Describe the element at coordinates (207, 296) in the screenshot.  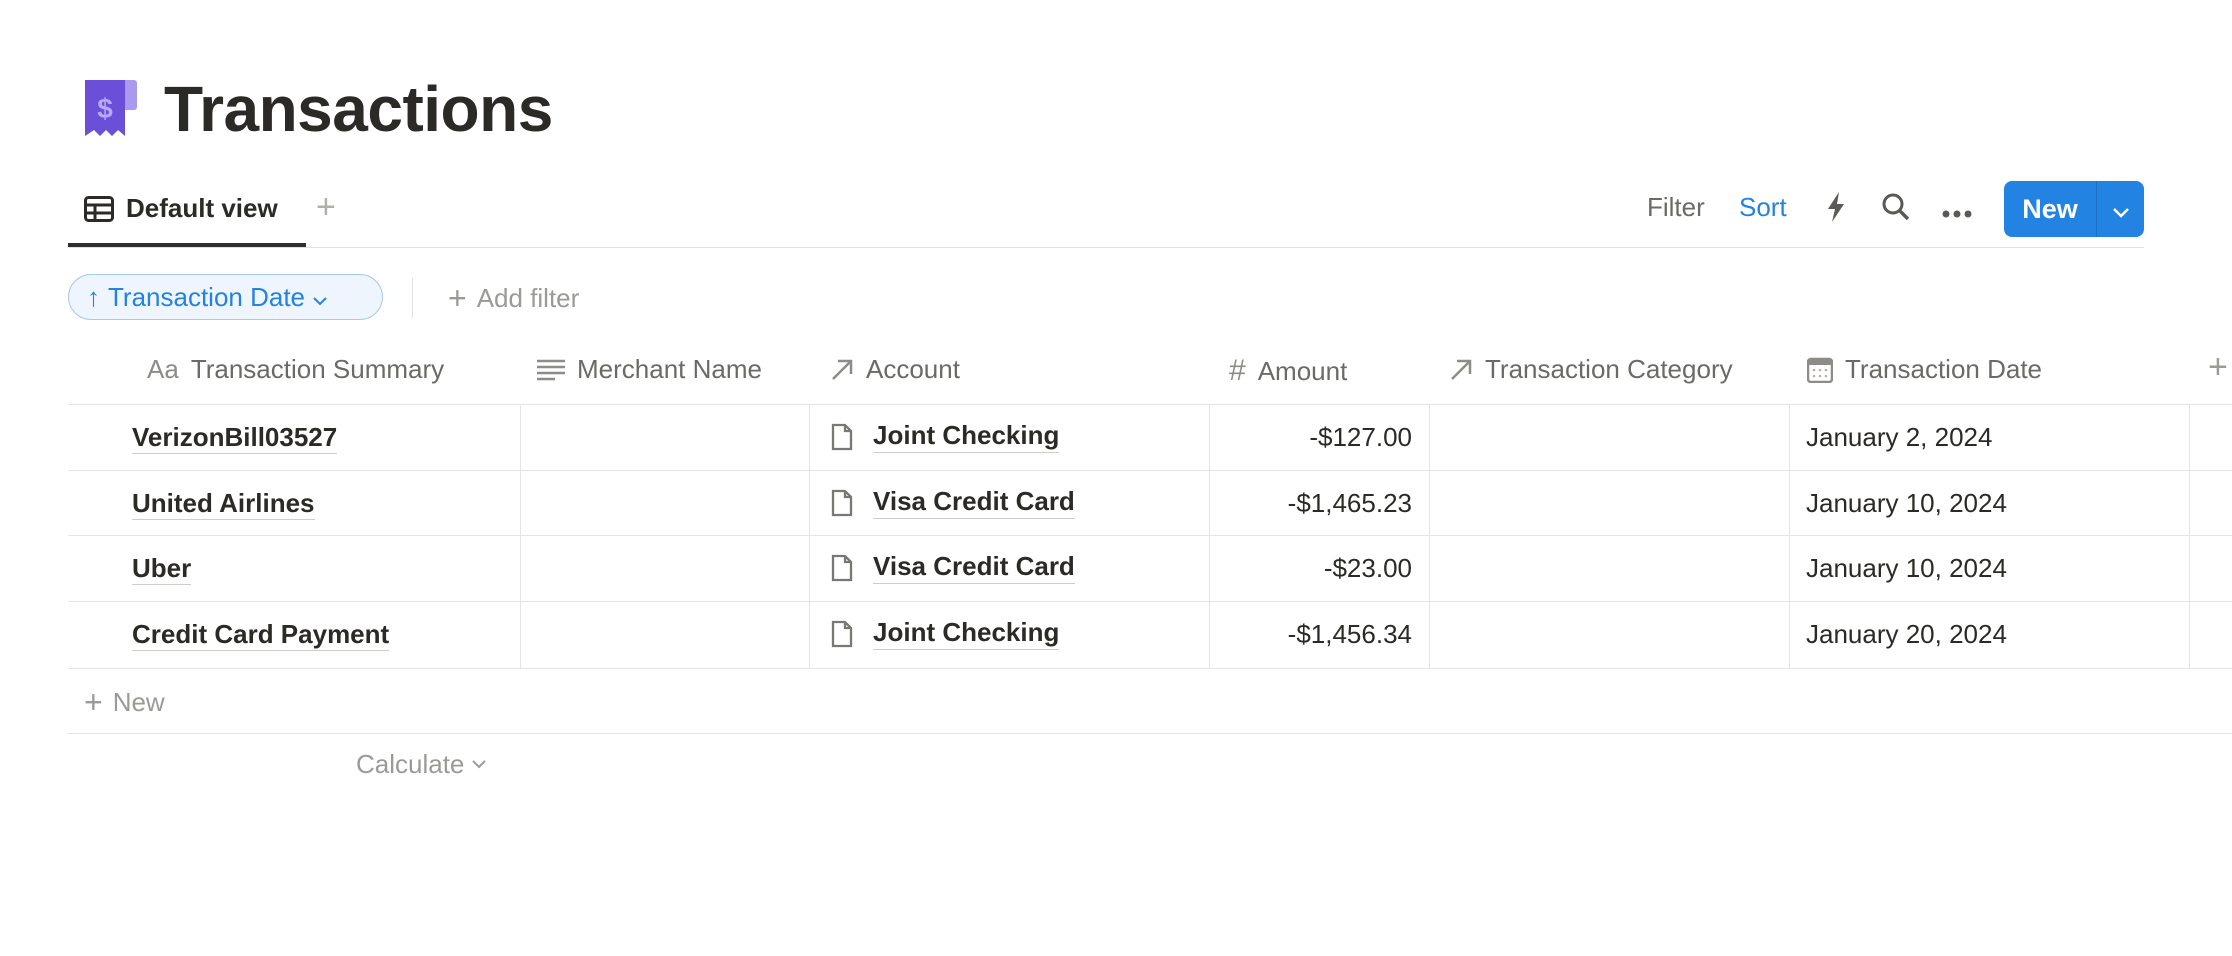
I see `sort-chip-label: Transaction Date` at that location.